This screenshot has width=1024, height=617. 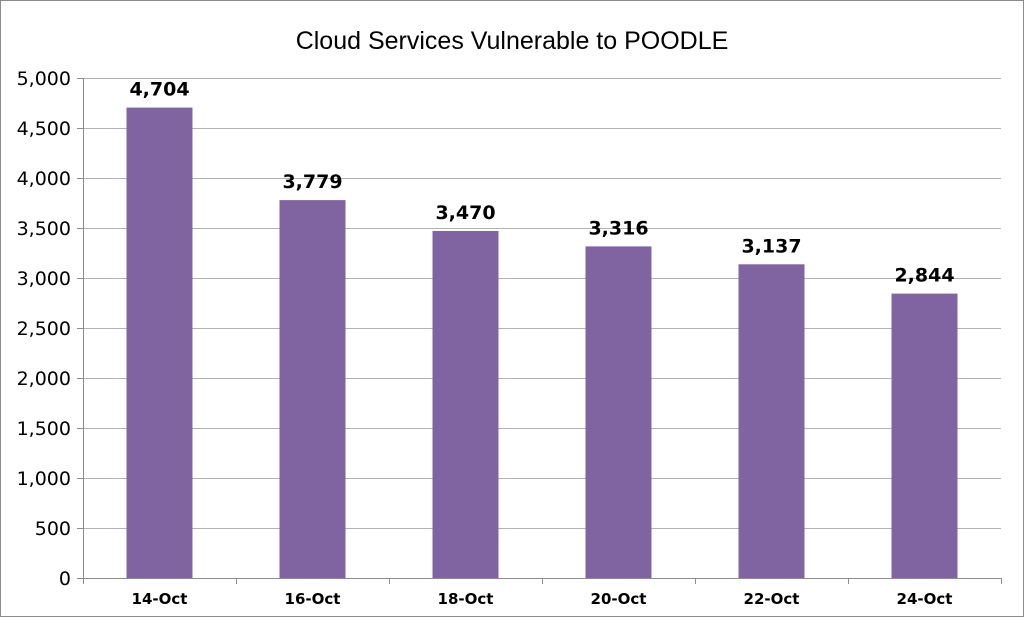 What do you see at coordinates (44, 229) in the screenshot?
I see `y-tick-label: 3,500` at bounding box center [44, 229].